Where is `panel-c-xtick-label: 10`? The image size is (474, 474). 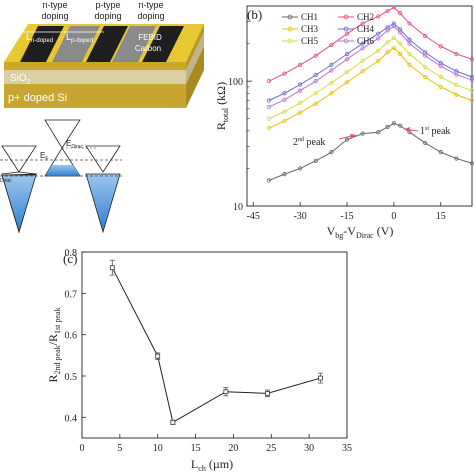 panel-c-xtick-label: 10 is located at coordinates (158, 448).